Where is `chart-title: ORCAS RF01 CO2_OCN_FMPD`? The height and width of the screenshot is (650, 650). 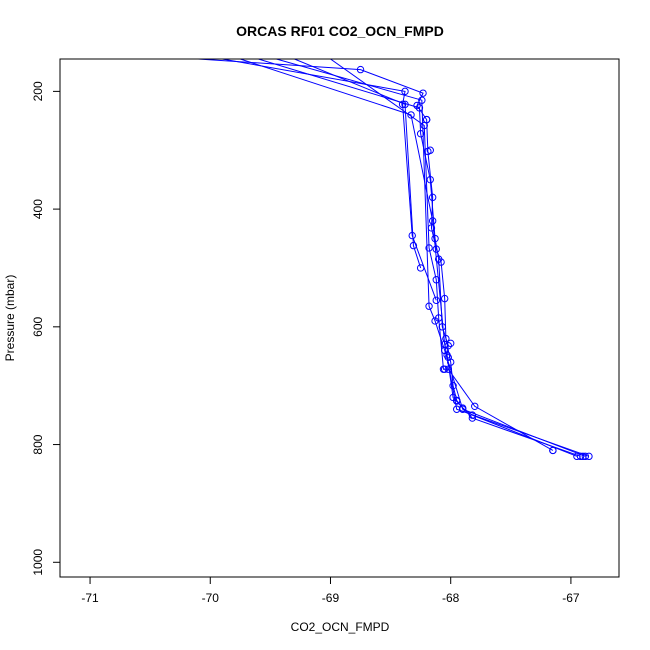 chart-title: ORCAS RF01 CO2_OCN_FMPD is located at coordinates (340, 31).